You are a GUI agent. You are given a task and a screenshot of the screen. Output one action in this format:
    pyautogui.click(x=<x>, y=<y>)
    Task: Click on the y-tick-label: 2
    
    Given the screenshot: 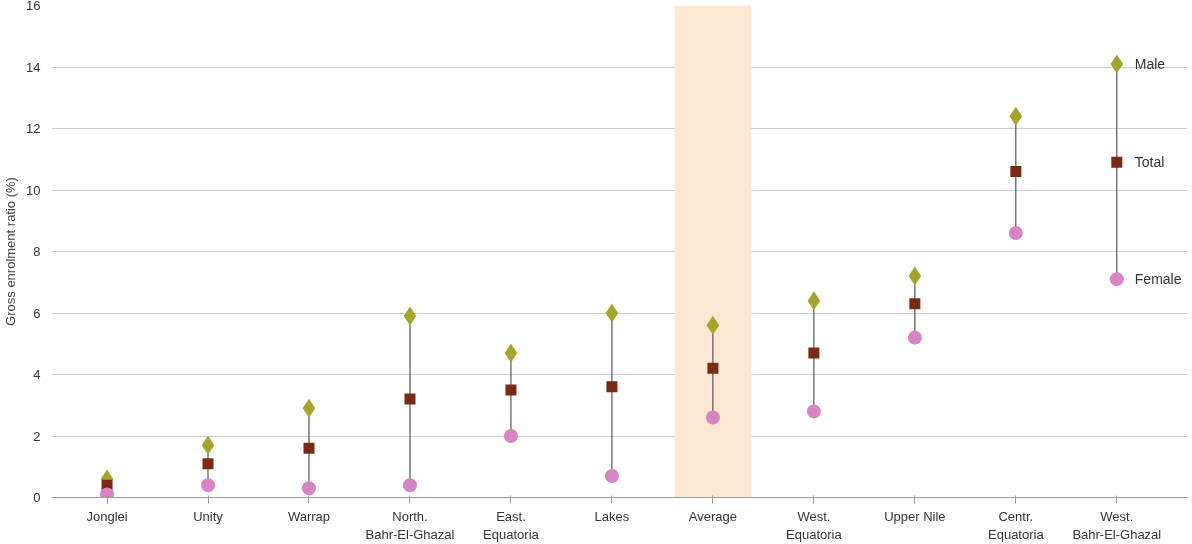 What is the action you would take?
    pyautogui.click(x=37, y=436)
    